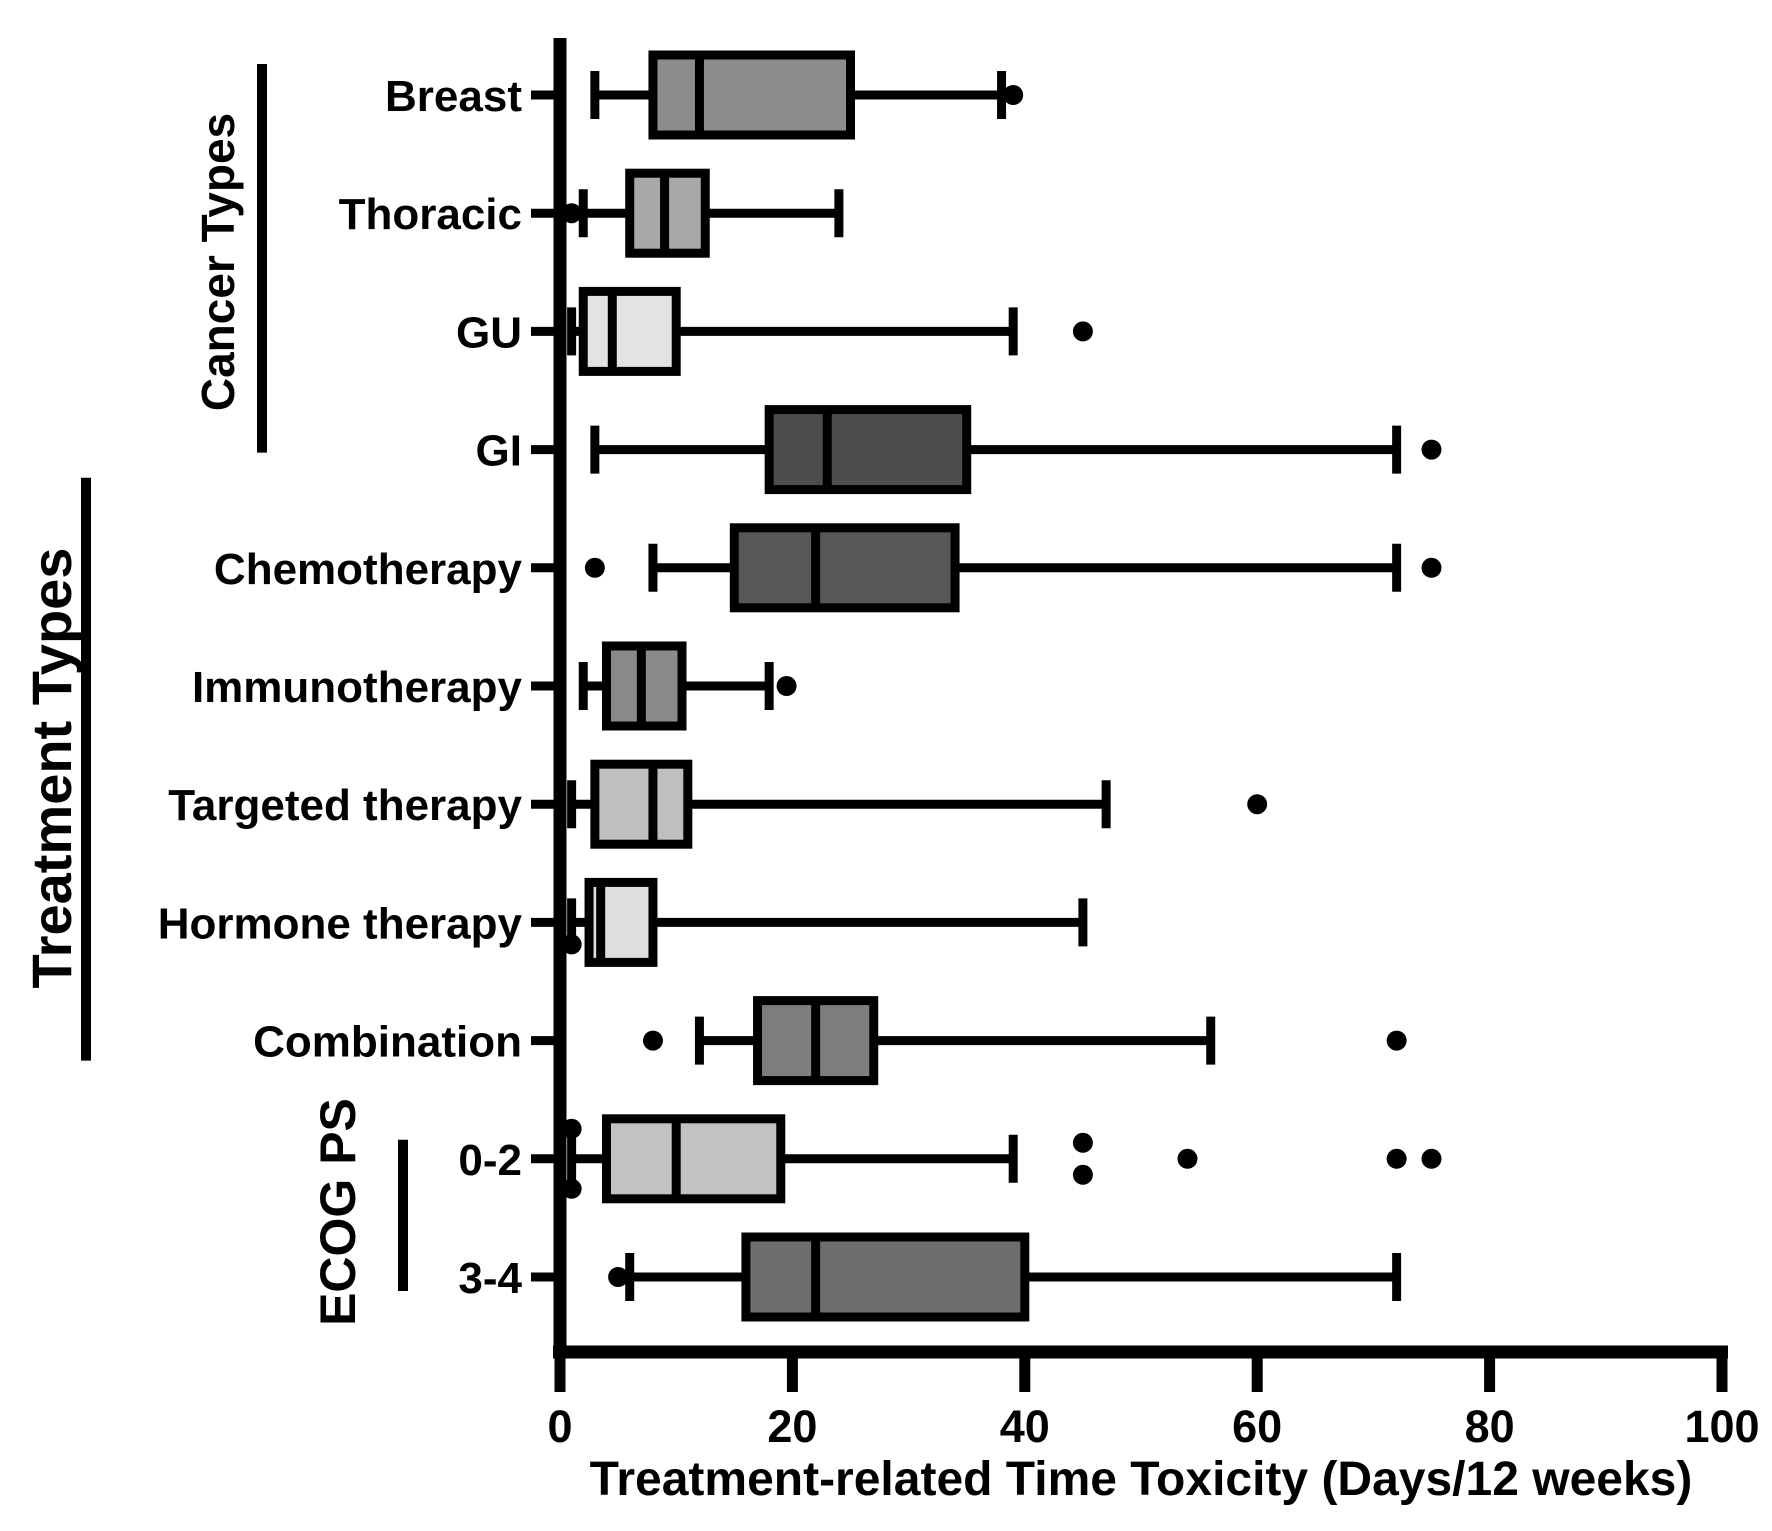 The width and height of the screenshot is (1772, 1531). Describe the element at coordinates (623, 922) in the screenshot. I see `boxplot-row-hormone-therapy: Hormone therapy` at that location.